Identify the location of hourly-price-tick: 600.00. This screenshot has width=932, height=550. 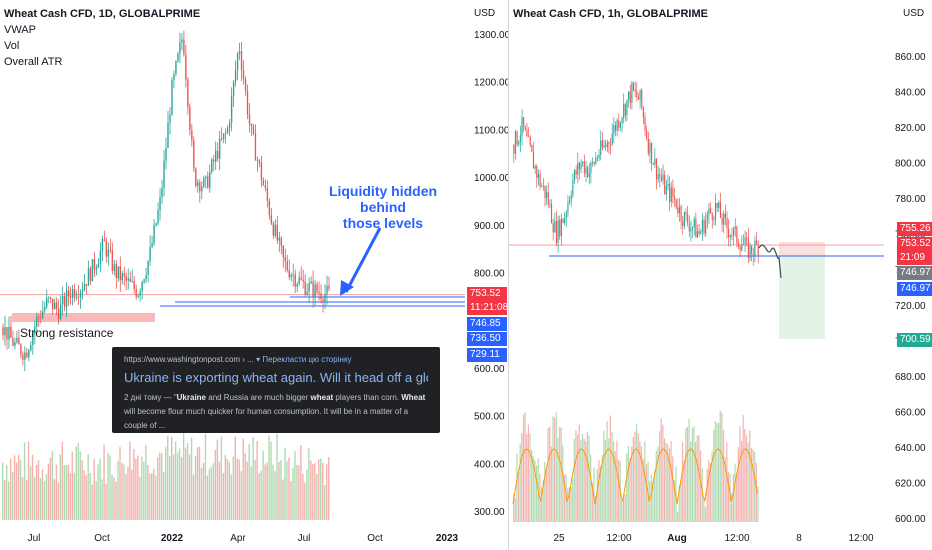
(910, 519).